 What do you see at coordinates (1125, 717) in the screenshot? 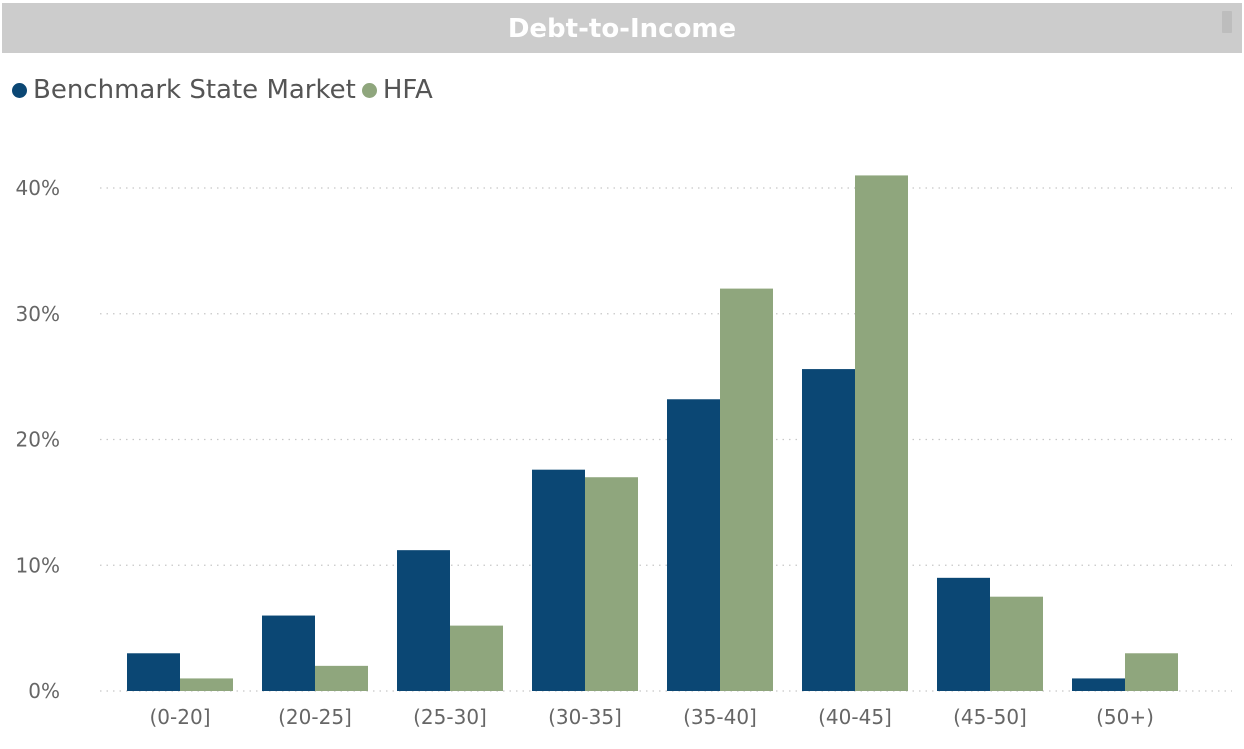
I see `x-tick-label: (50+)` at bounding box center [1125, 717].